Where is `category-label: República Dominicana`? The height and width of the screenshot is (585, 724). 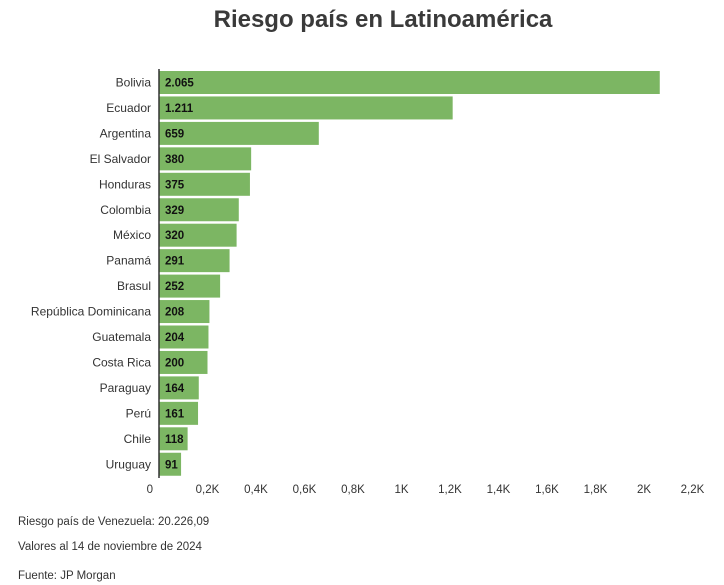 category-label: República Dominicana is located at coordinates (91, 312).